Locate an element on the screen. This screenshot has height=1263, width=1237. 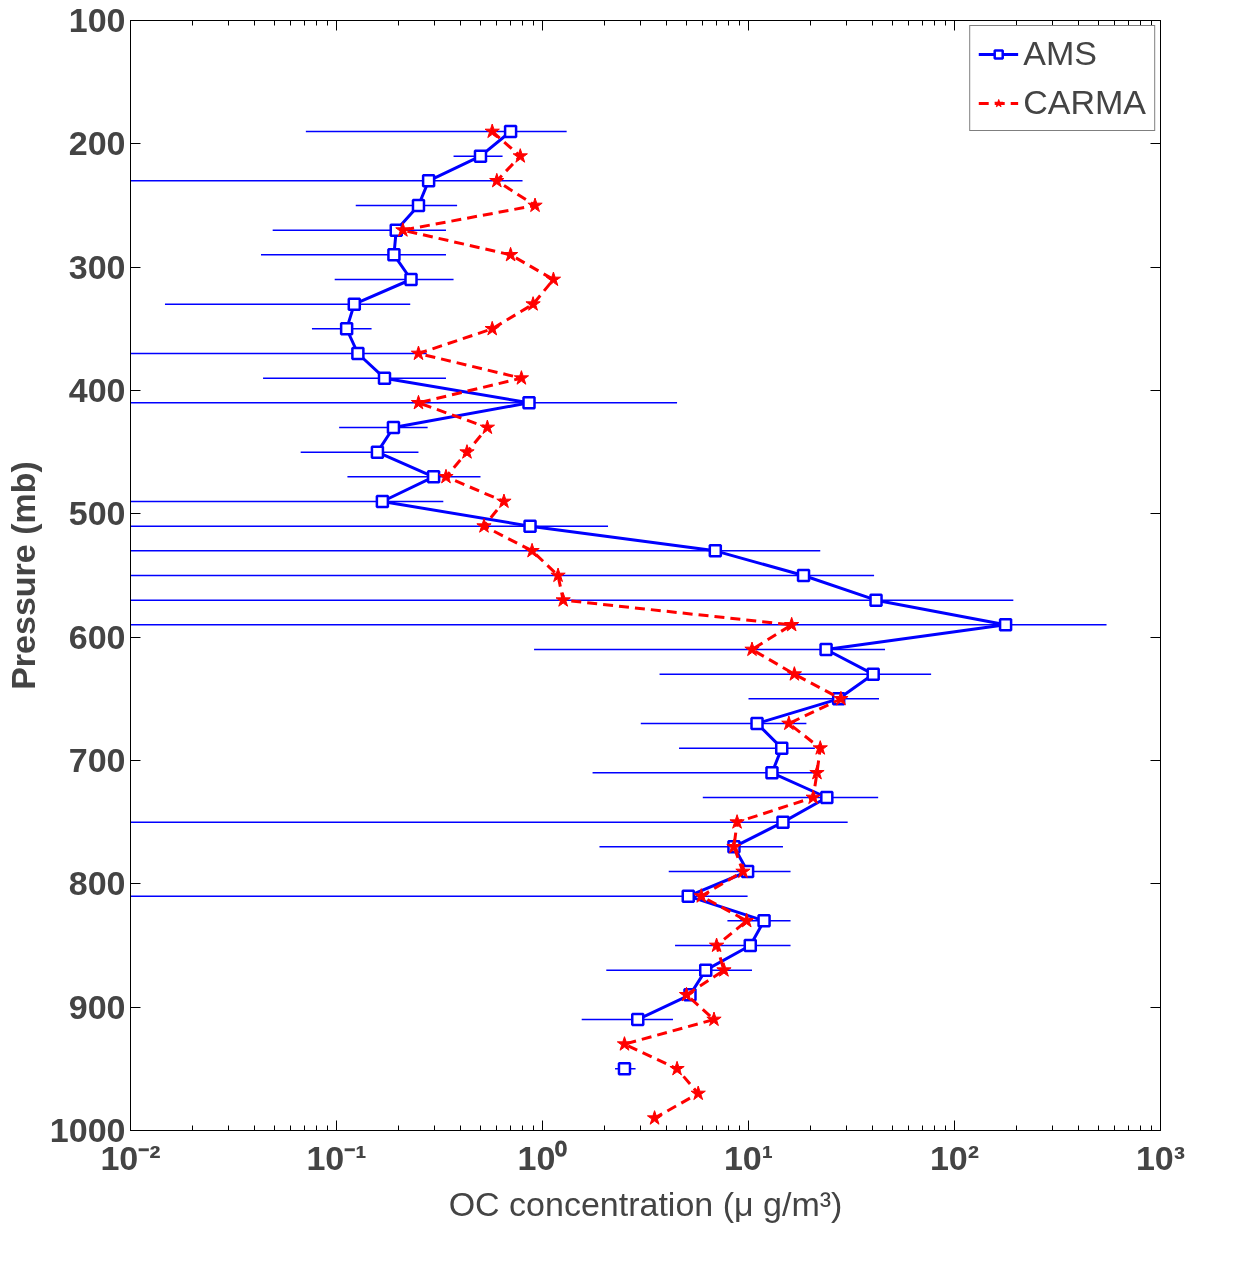
x-tick-label: 10⁻¹ is located at coordinates (336, 1157).